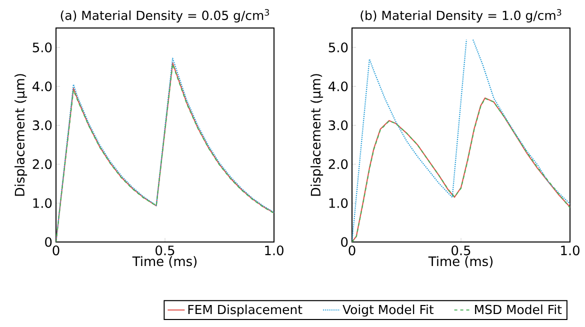 This screenshot has width=585, height=327. What do you see at coordinates (461, 16) in the screenshot?
I see `chart-title: (b) Material Density = 1.0 g/cm$^{3}$` at bounding box center [461, 16].